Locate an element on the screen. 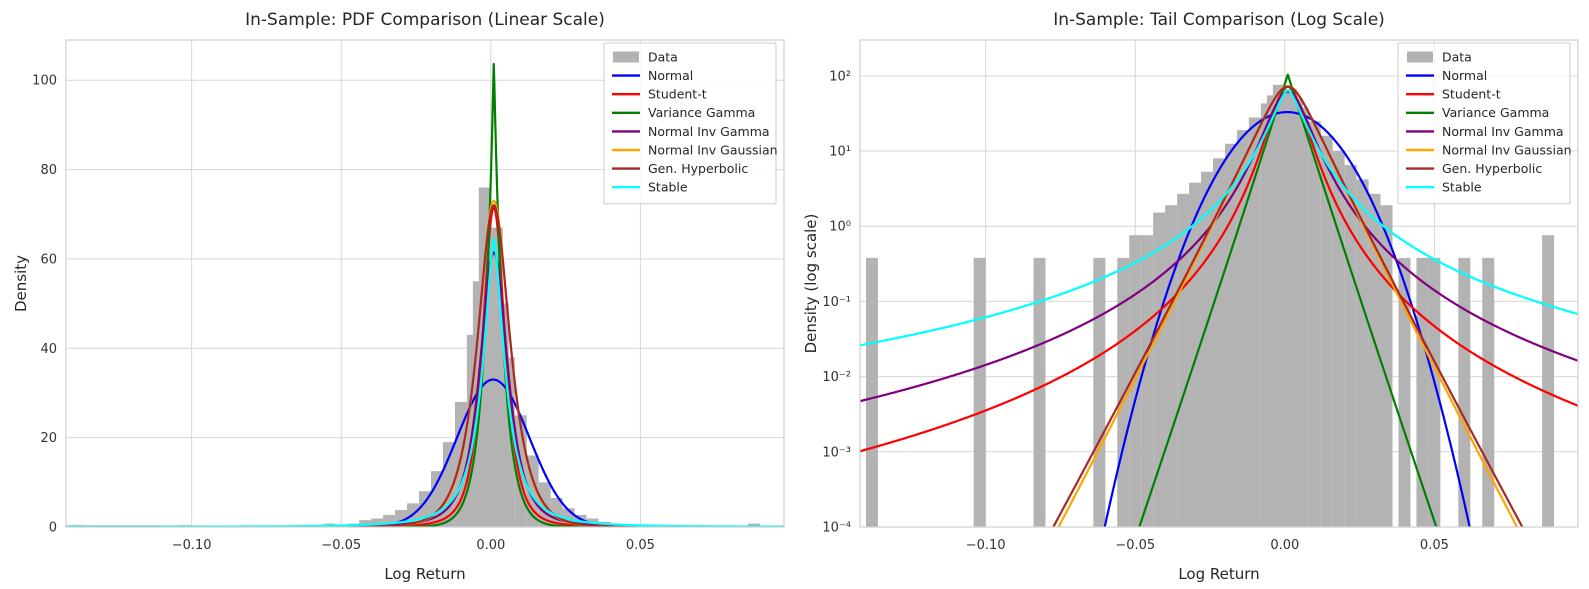  y-axis-label: Density (log scale) is located at coordinates (811, 284).